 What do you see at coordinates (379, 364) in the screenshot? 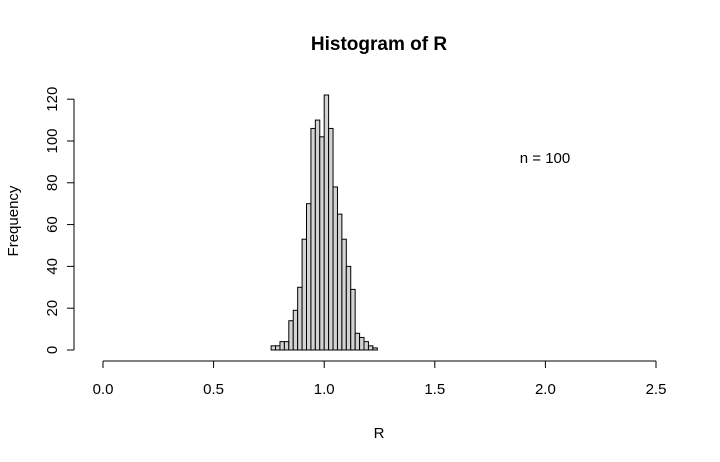
I see `x-ticks` at bounding box center [379, 364].